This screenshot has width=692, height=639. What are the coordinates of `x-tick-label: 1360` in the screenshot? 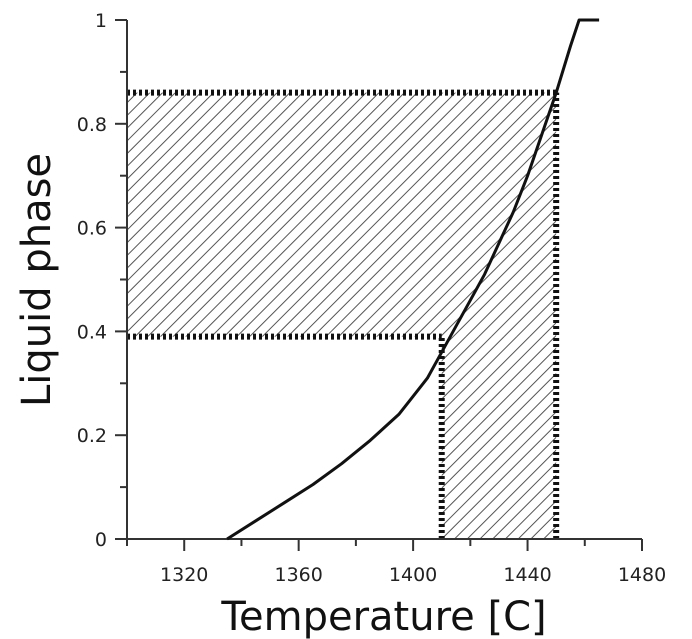 It's located at (298, 575).